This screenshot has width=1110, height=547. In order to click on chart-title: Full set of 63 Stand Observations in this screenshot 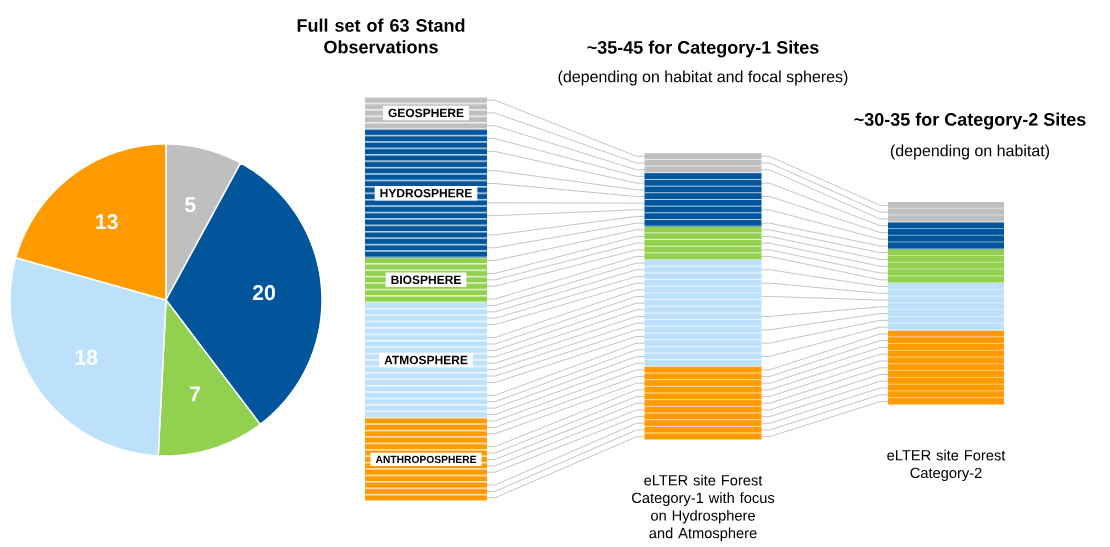, I will do `click(381, 36)`.